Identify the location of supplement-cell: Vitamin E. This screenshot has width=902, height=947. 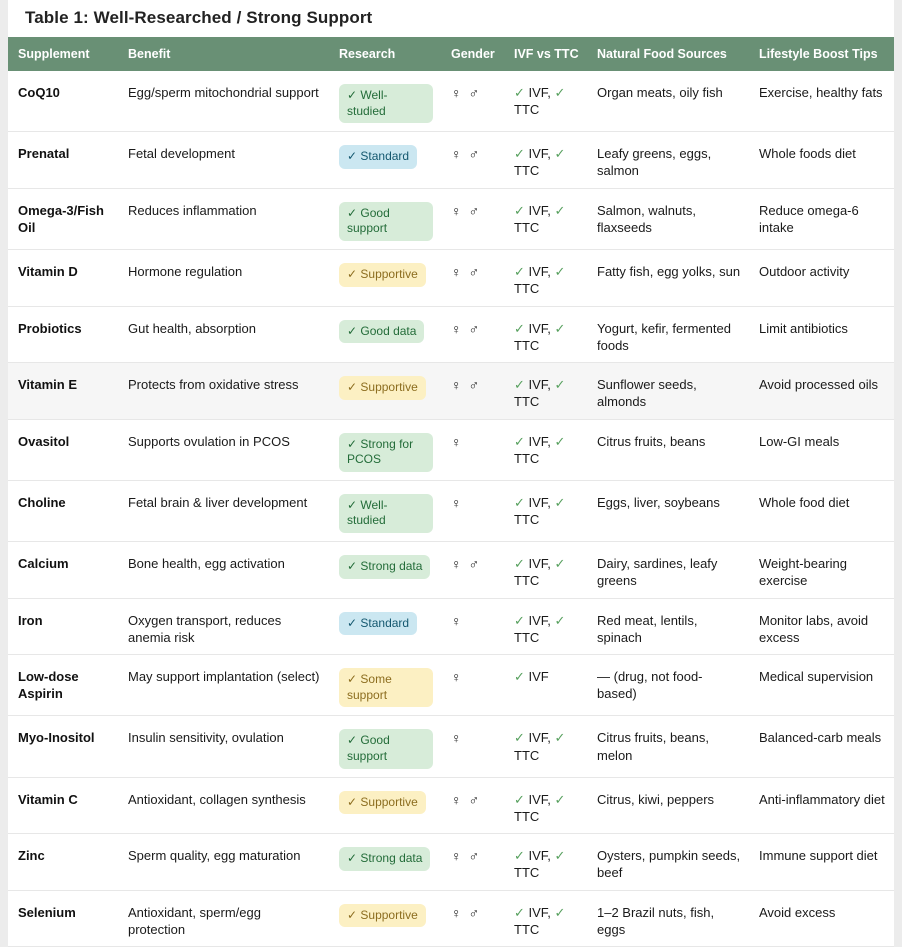
(48, 385).